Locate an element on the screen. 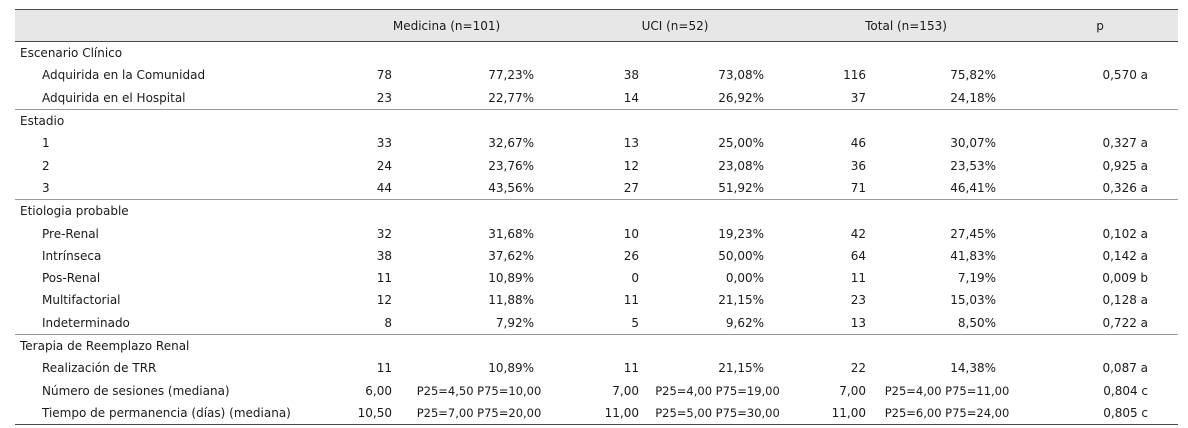  uci-pct: 23,08% is located at coordinates (741, 165).